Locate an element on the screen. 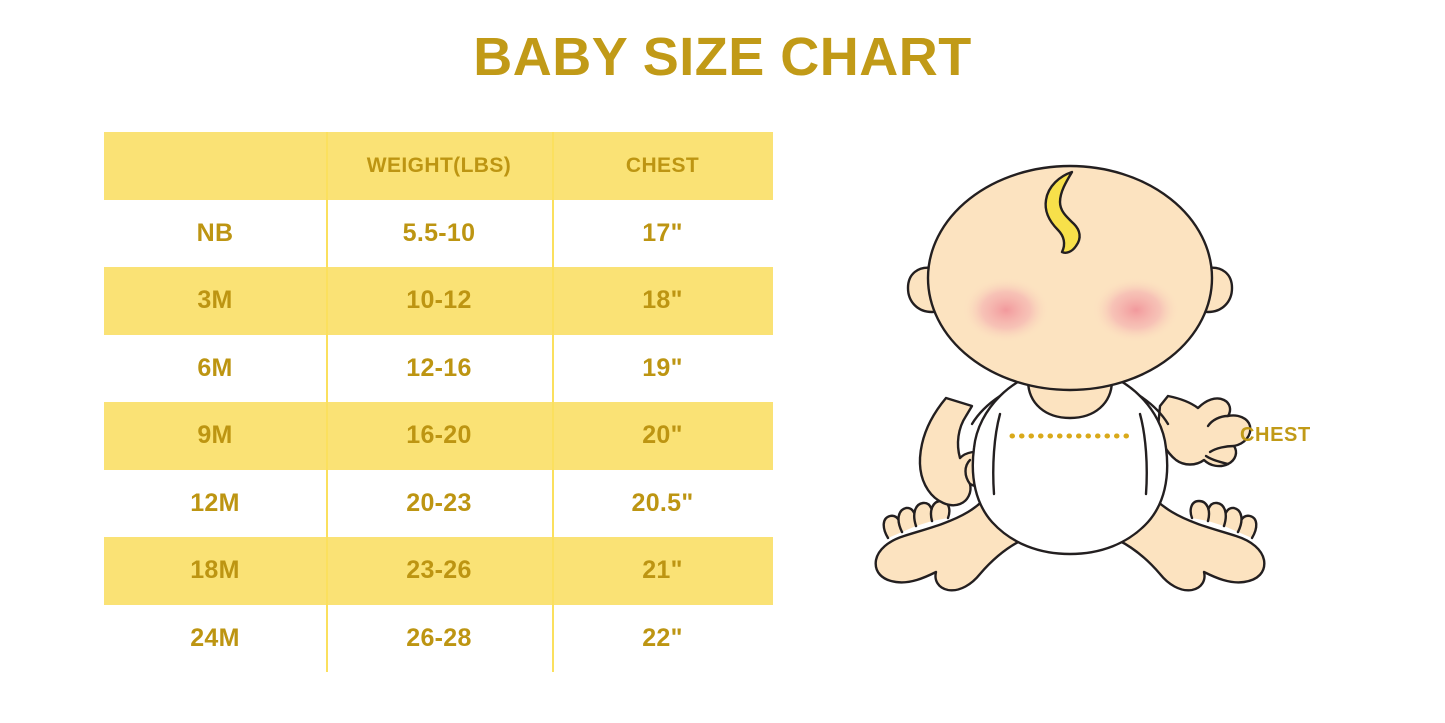  cell-weight: 23-26 is located at coordinates (439, 570).